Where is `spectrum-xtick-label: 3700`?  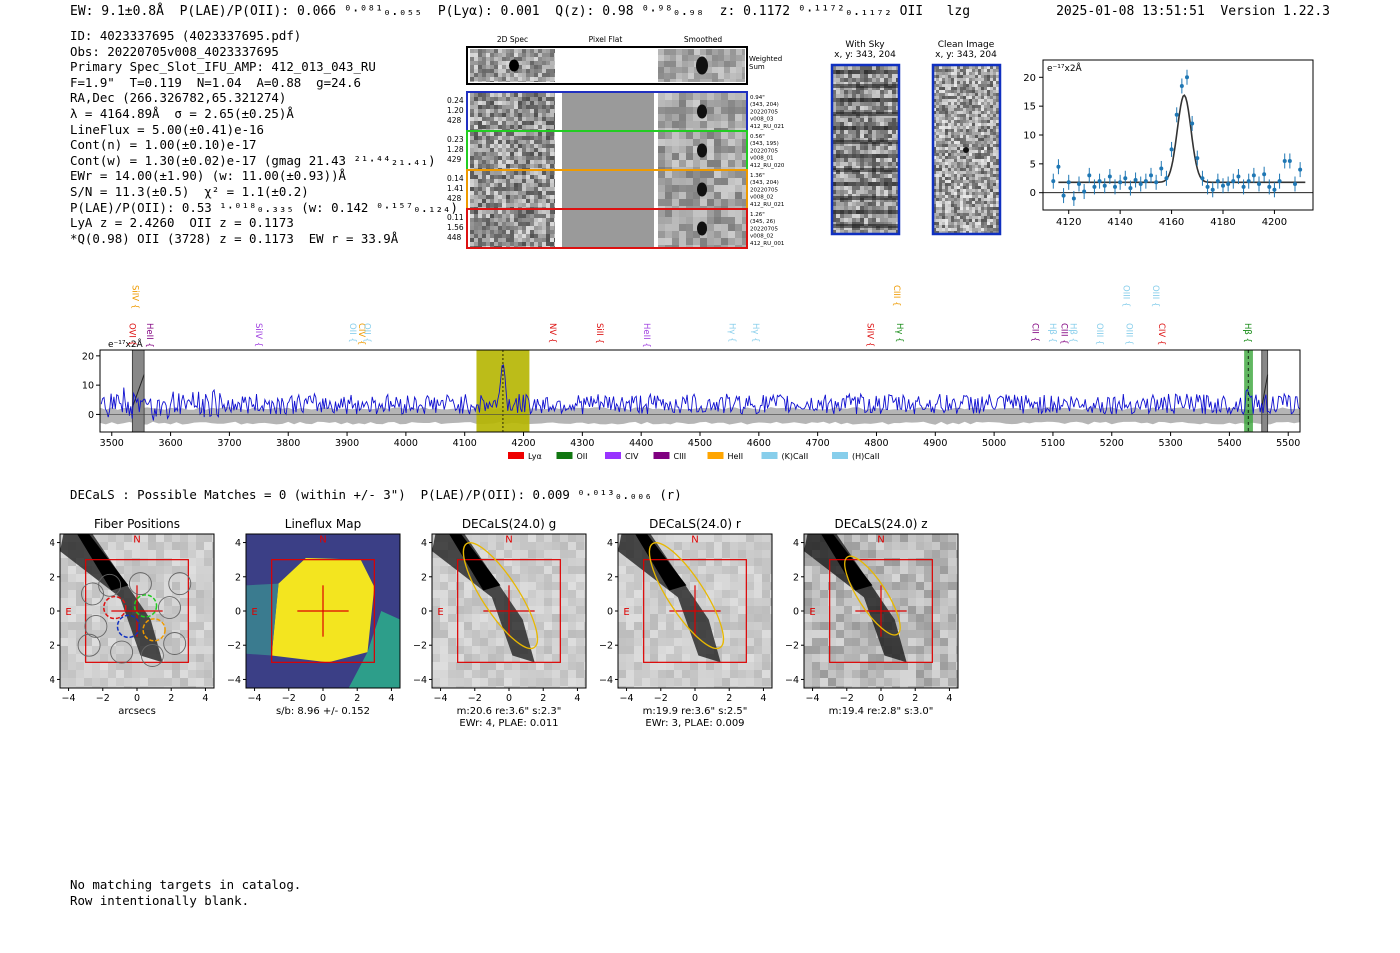 spectrum-xtick-label: 3700 is located at coordinates (229, 443).